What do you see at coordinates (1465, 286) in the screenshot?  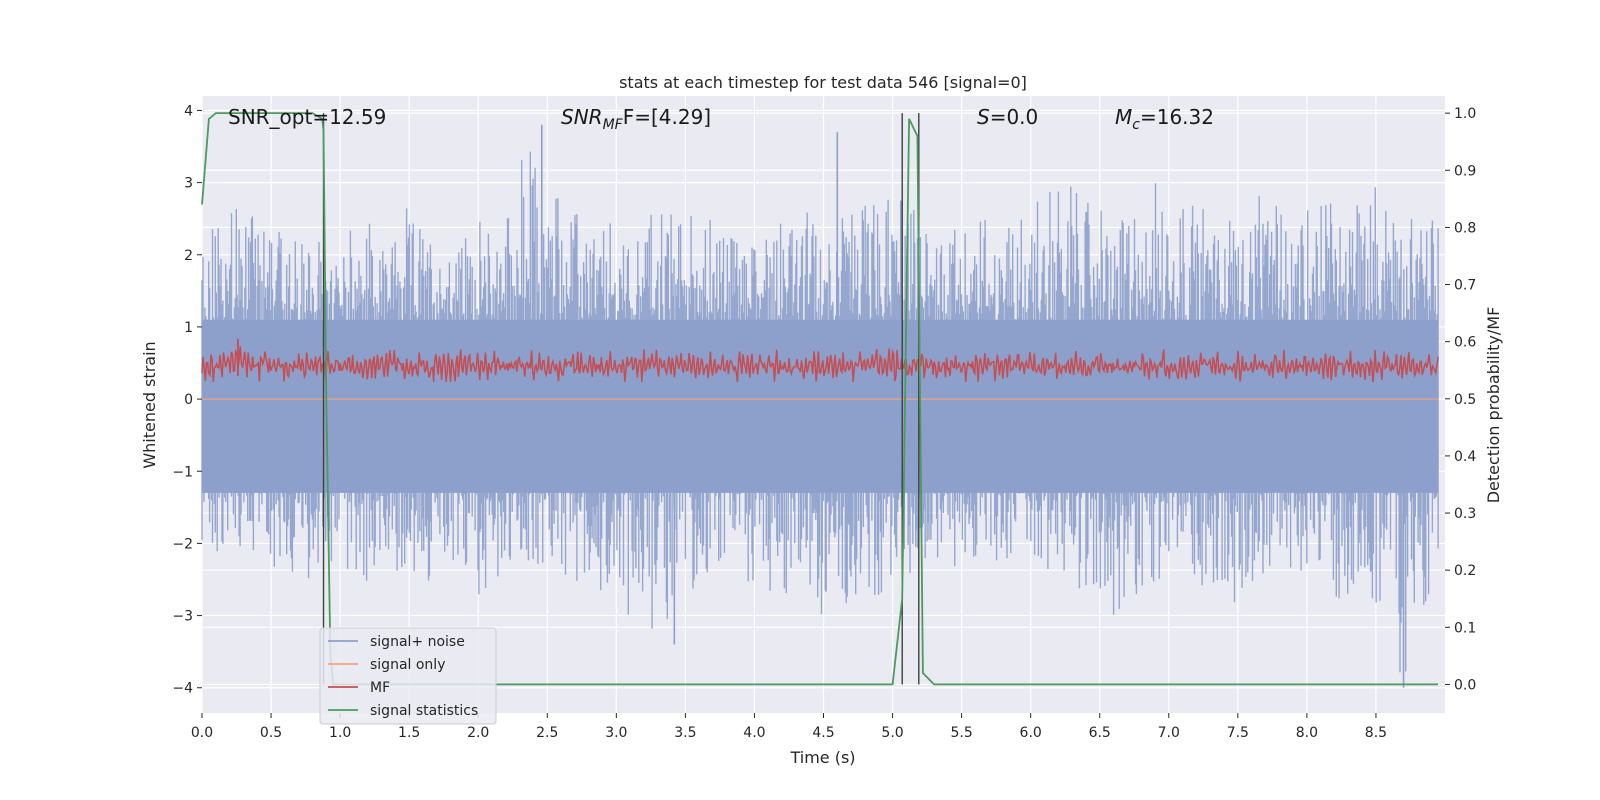 I see `y-right-tick-label: 0.7` at bounding box center [1465, 286].